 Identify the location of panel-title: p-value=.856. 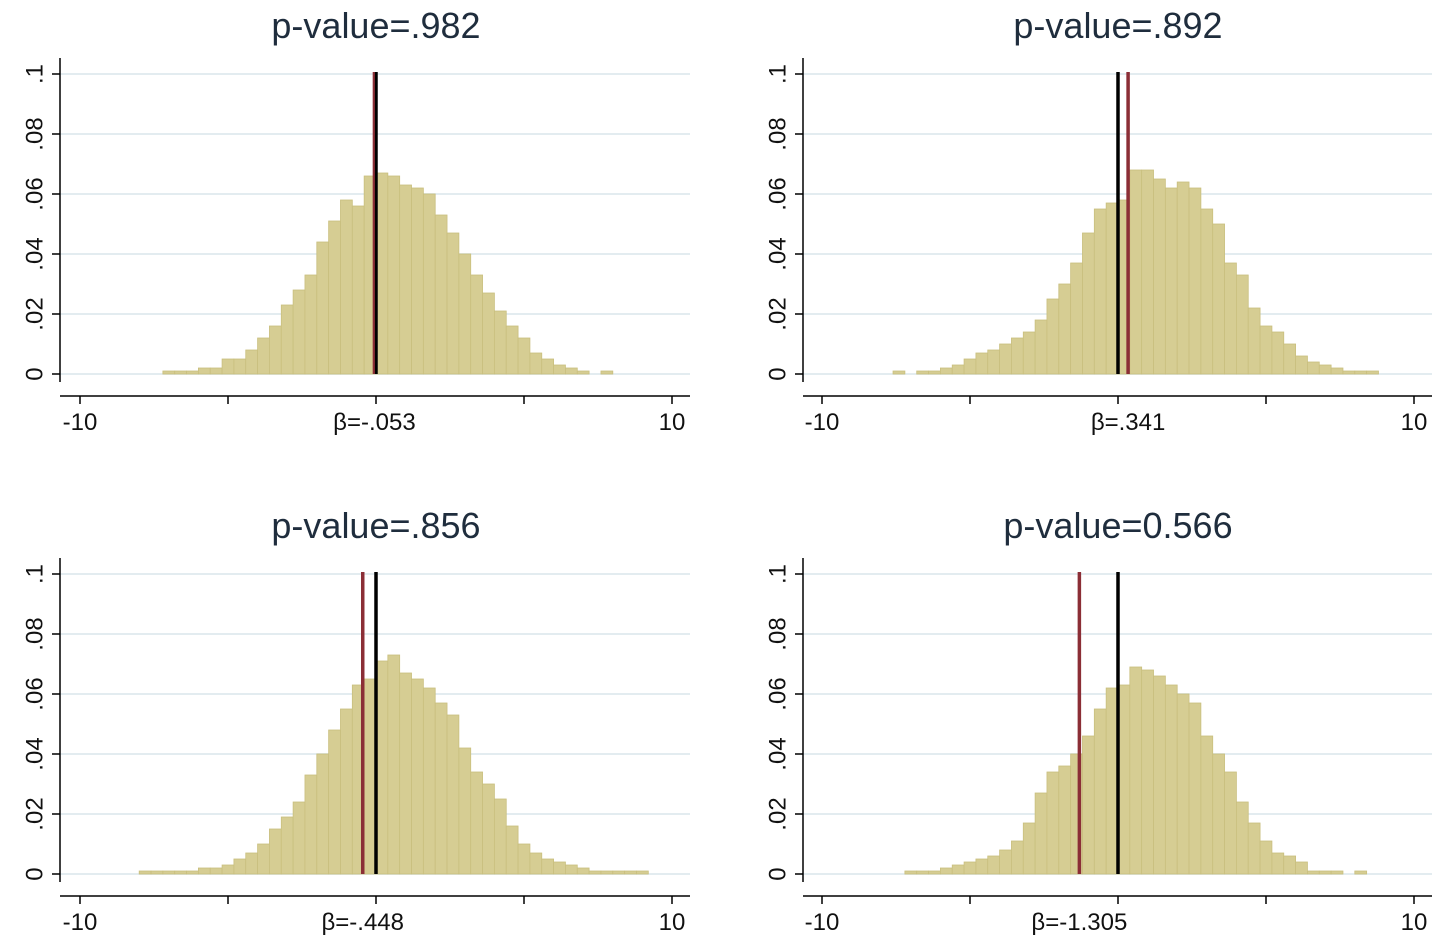
(375, 525).